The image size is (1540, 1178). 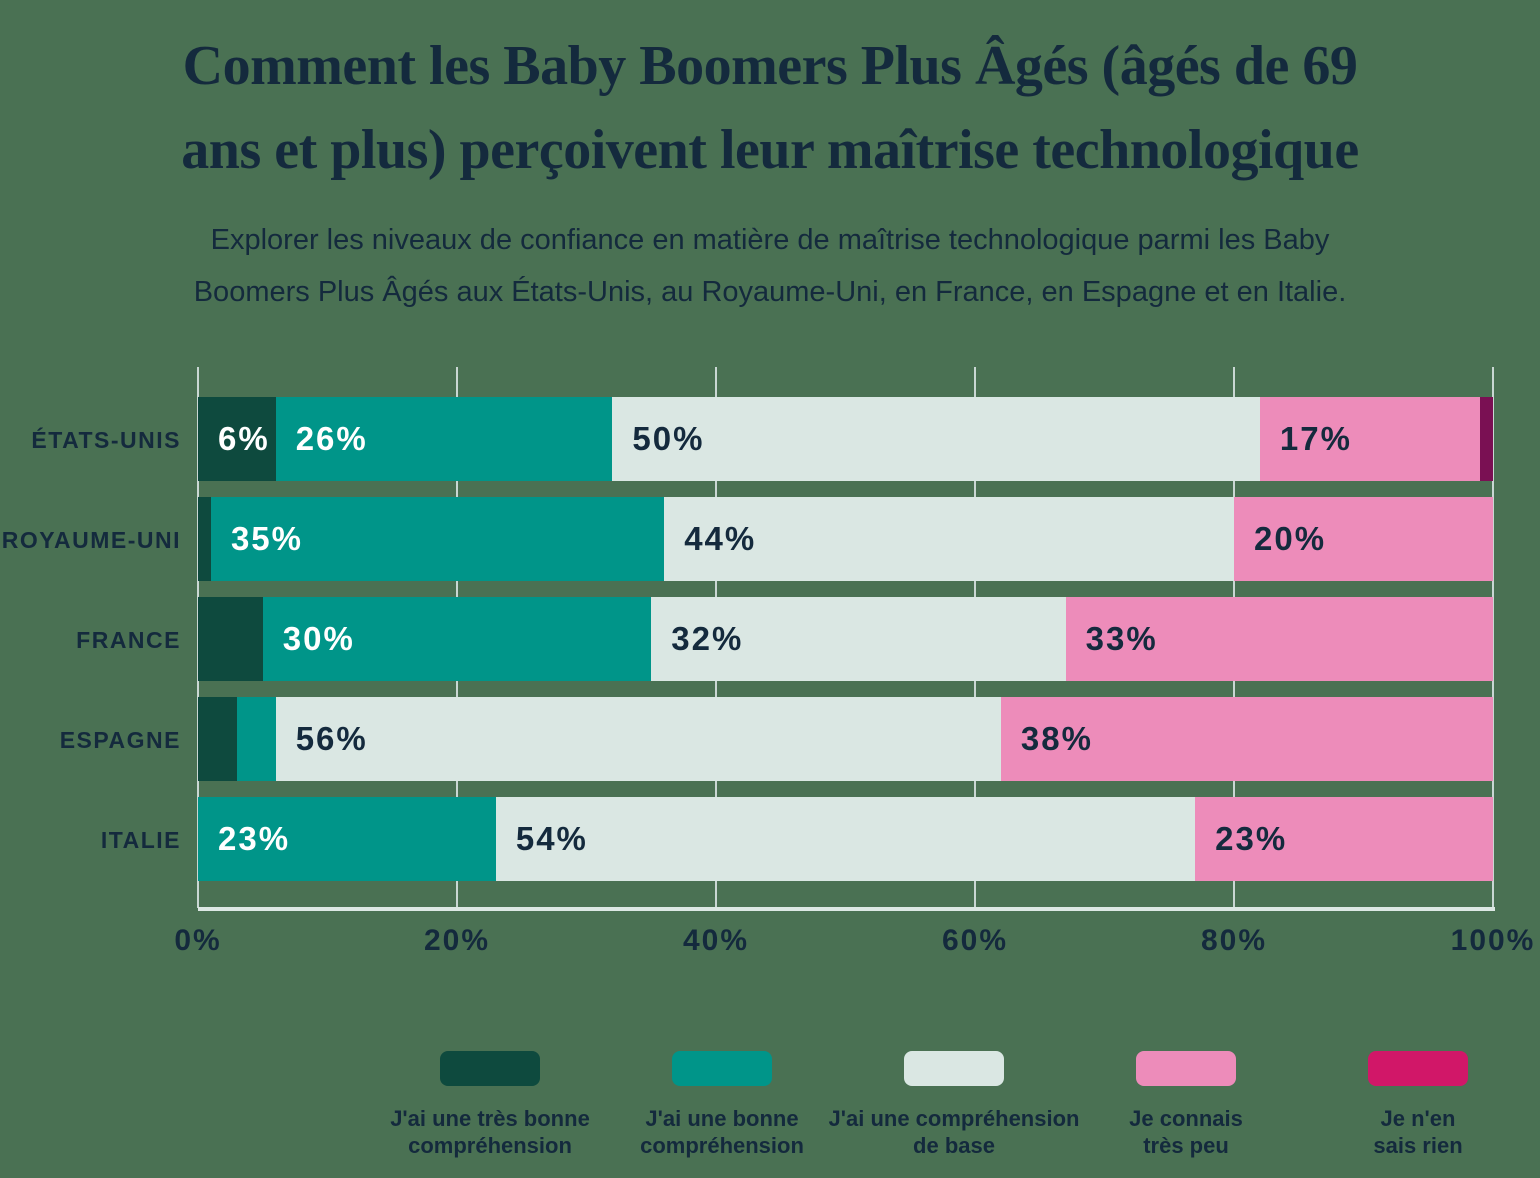 I want to click on x-tick-100%: 100%, so click(x=1493, y=940).